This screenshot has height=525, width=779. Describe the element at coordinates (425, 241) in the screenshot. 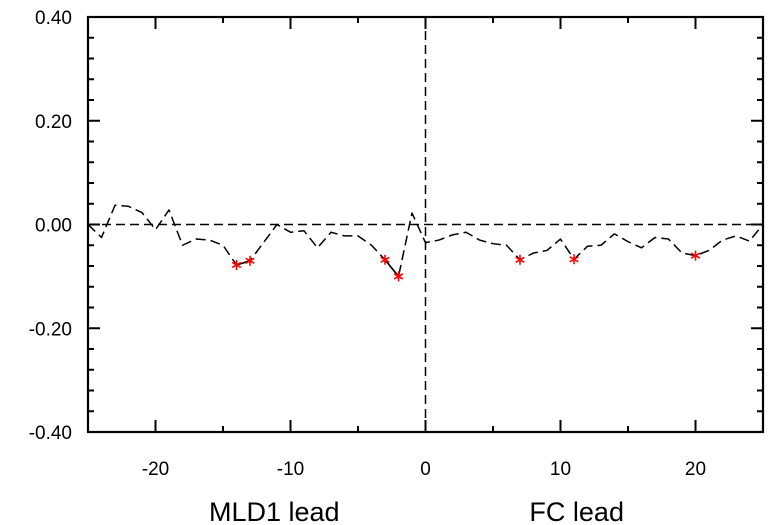

I see `series-polyline` at that location.